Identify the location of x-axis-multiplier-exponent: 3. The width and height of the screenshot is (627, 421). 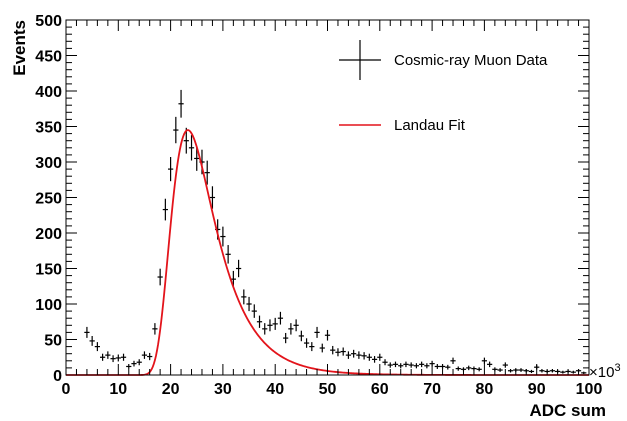
(617, 368).